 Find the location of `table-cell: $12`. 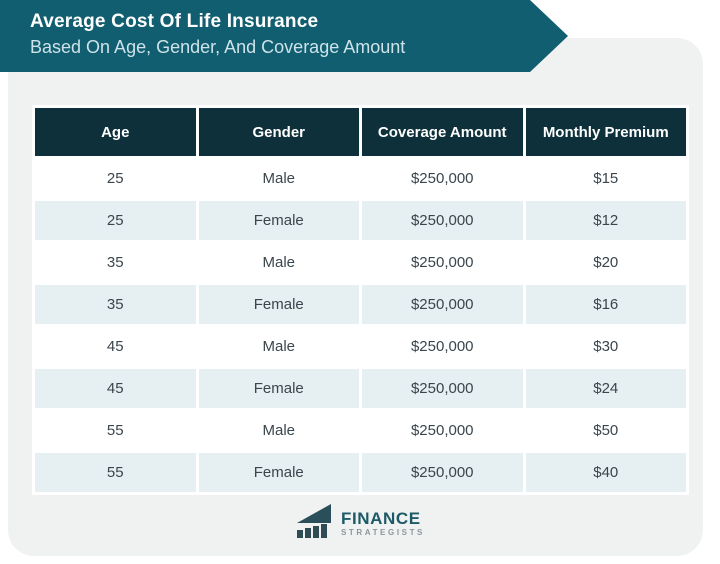

table-cell: $12 is located at coordinates (605, 220).